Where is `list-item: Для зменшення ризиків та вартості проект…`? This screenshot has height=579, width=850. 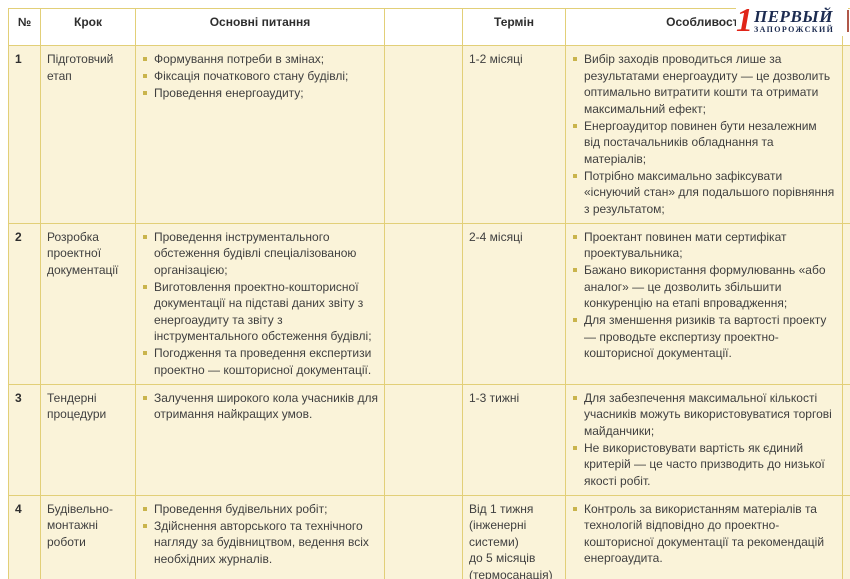 list-item: Для зменшення ризиків та вартості проект… is located at coordinates (704, 337).